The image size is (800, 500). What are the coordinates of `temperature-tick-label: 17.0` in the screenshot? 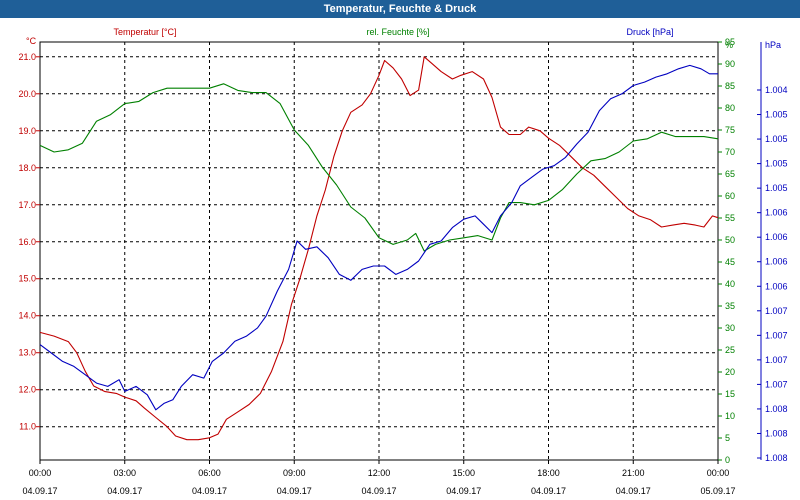 It's located at (27, 205).